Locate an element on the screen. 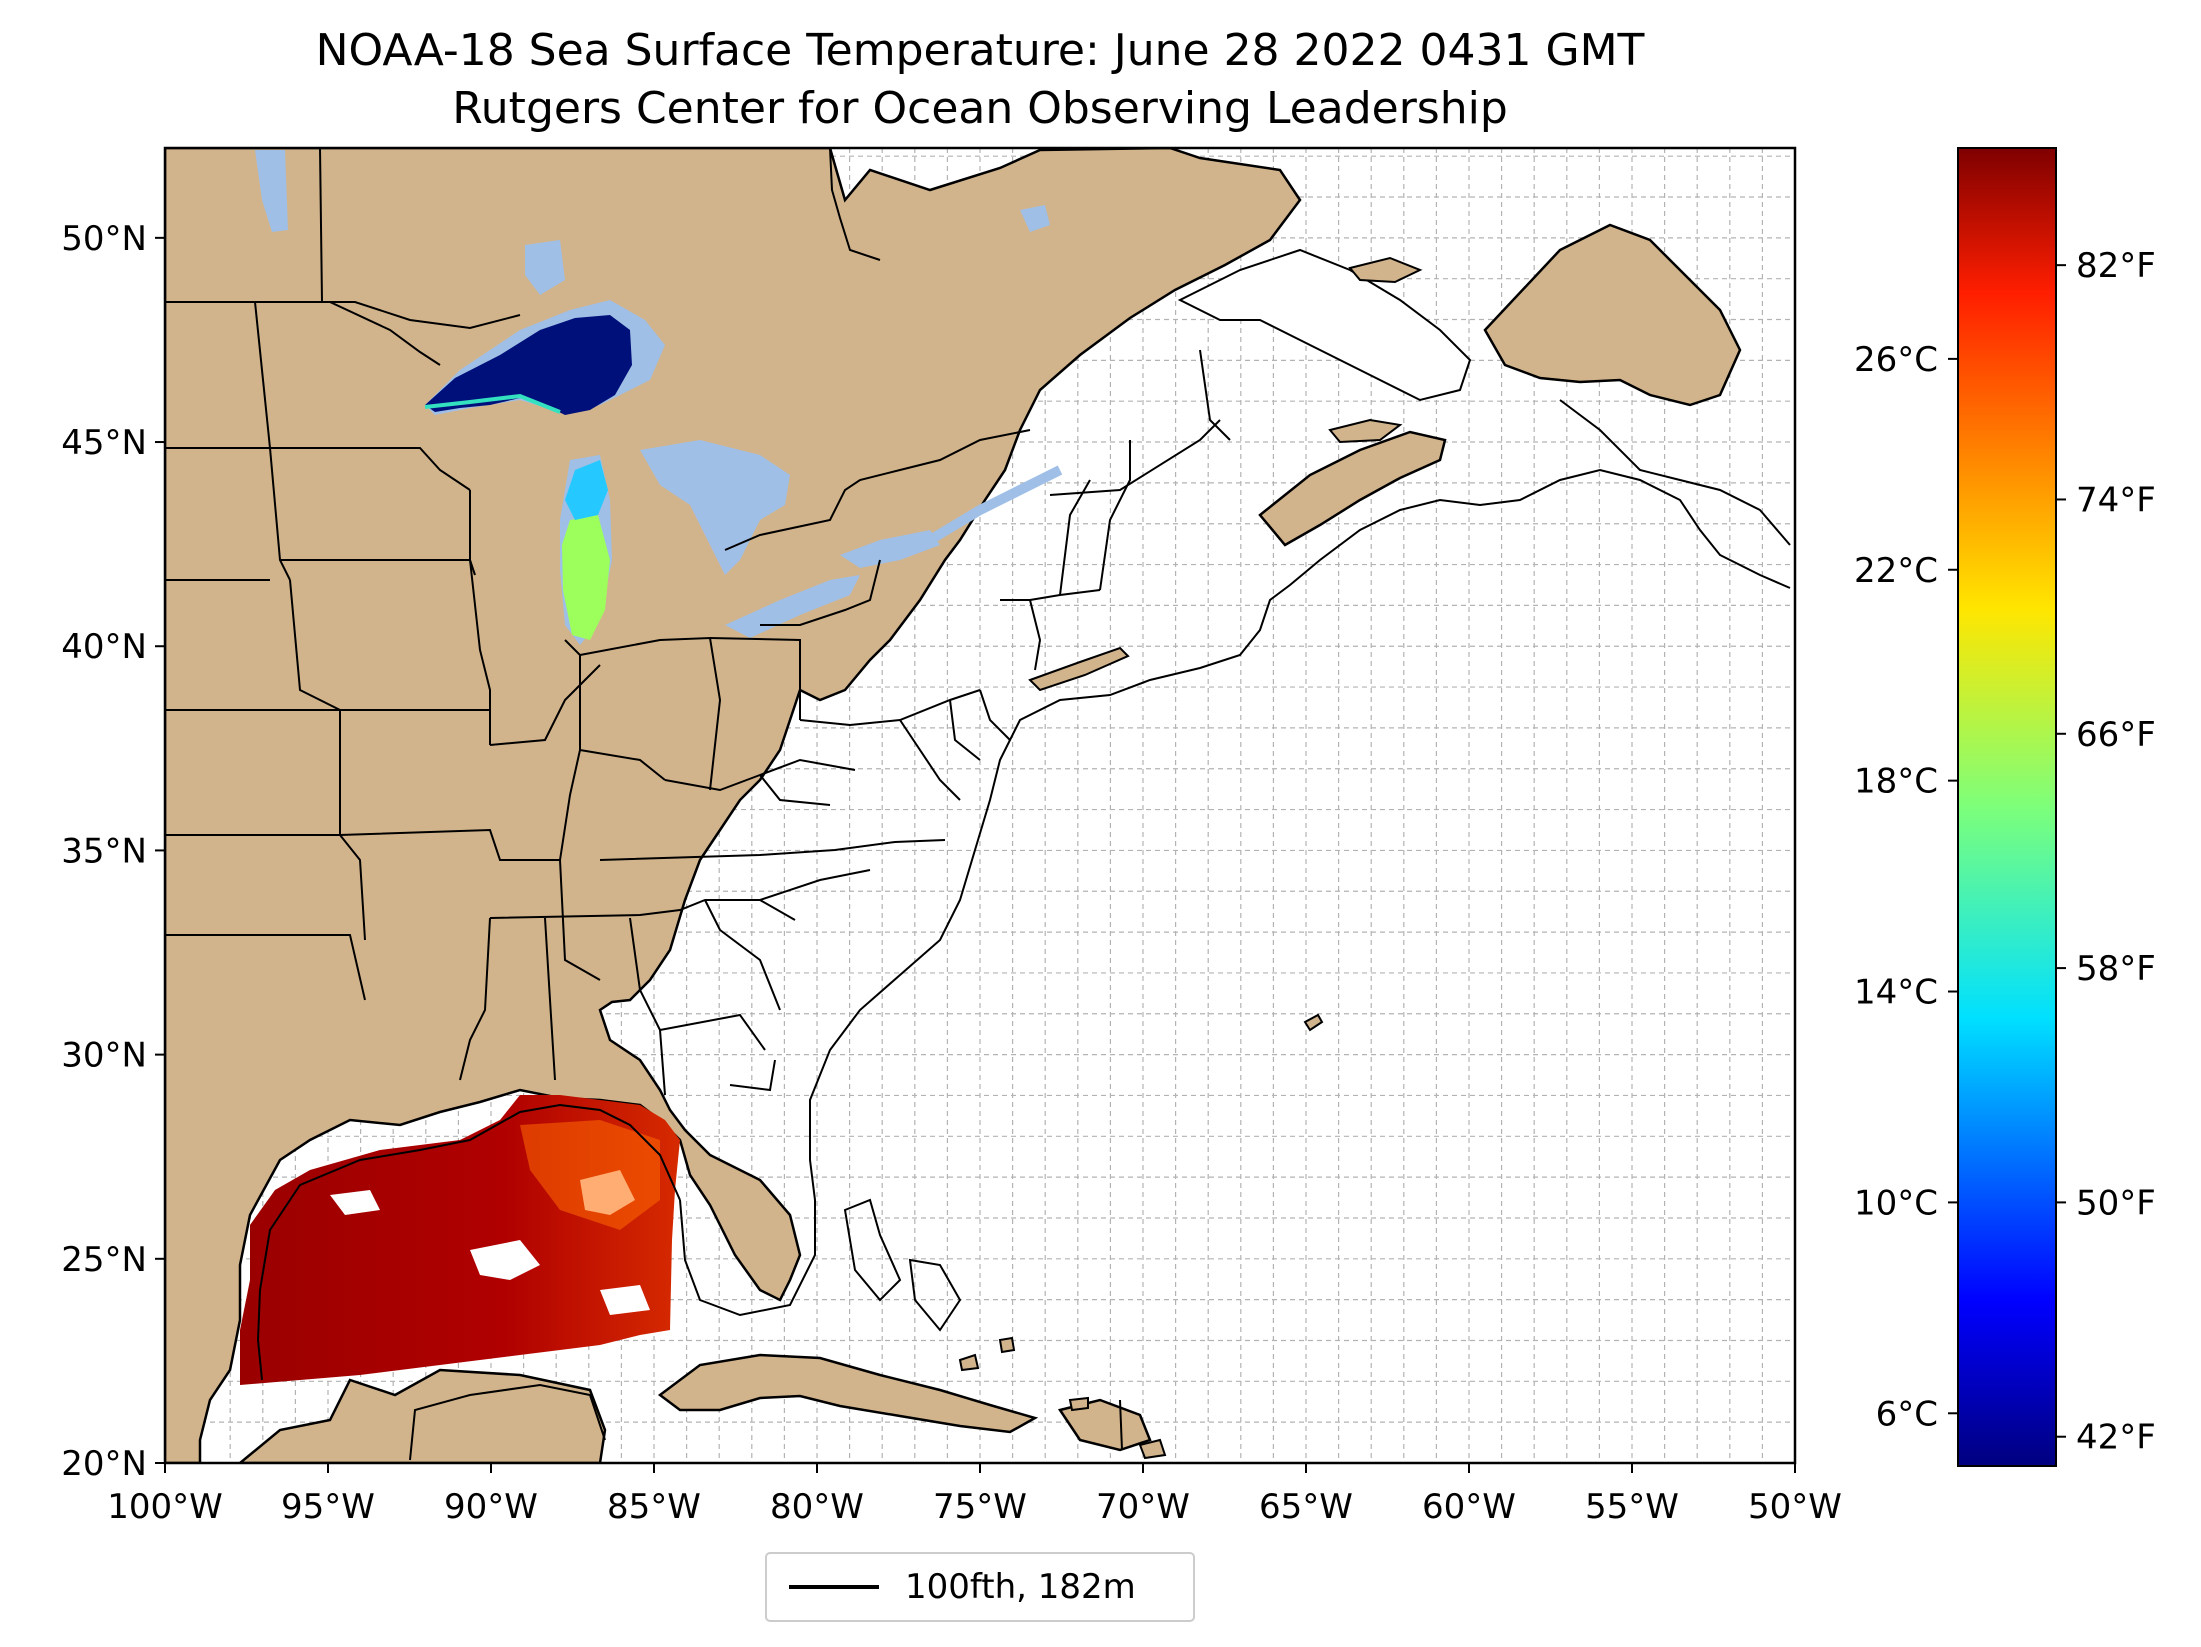  lon-tick-label: 50°W is located at coordinates (1795, 1507).